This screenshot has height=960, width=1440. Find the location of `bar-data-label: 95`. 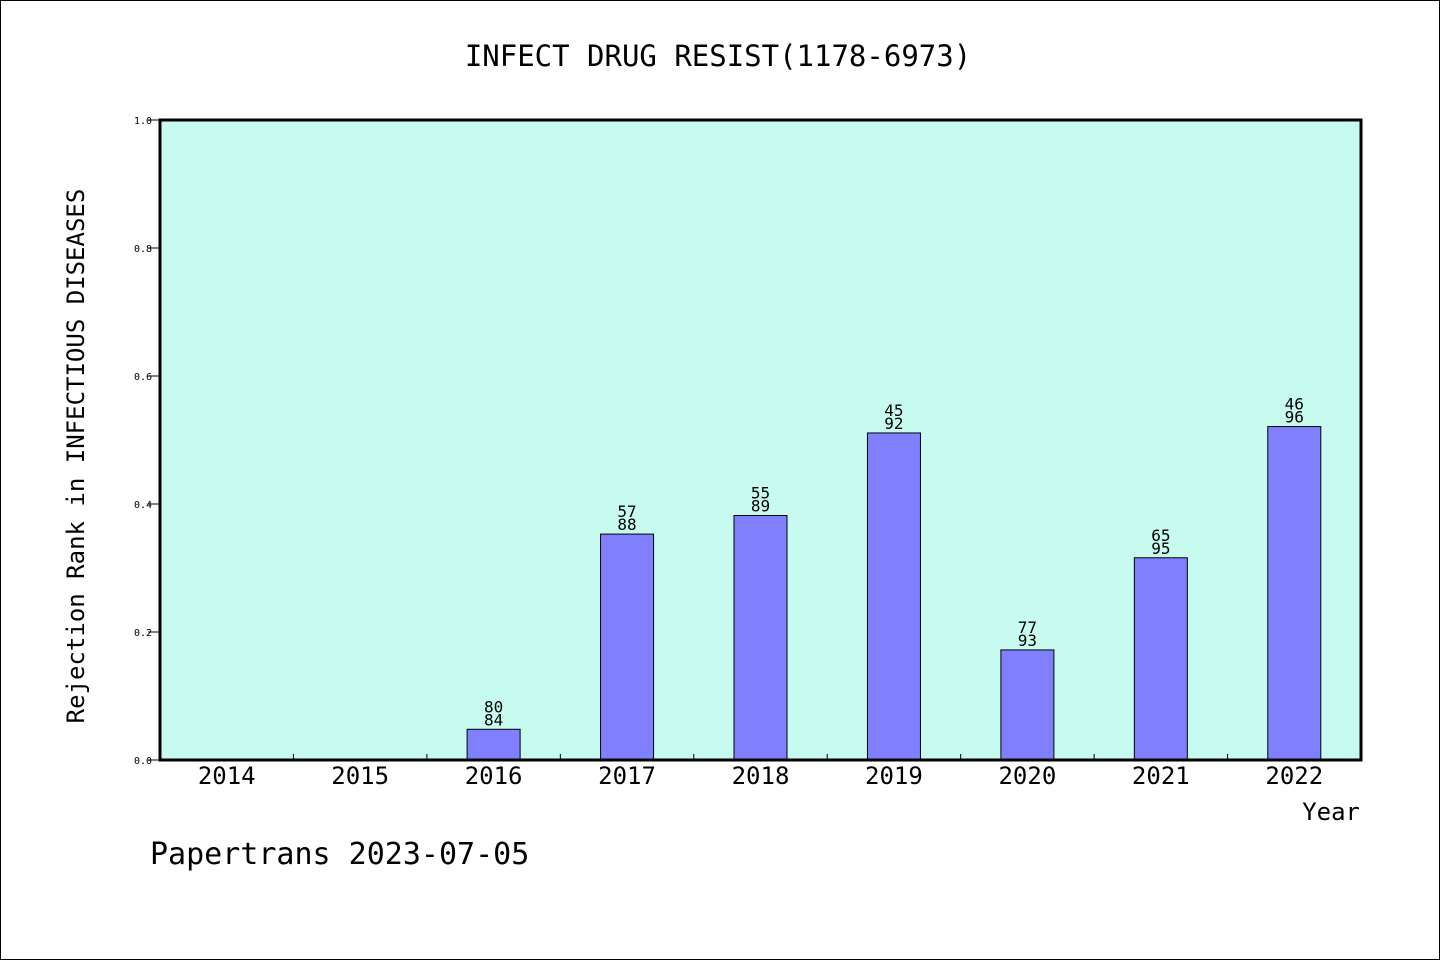

bar-data-label: 95 is located at coordinates (1160, 548).